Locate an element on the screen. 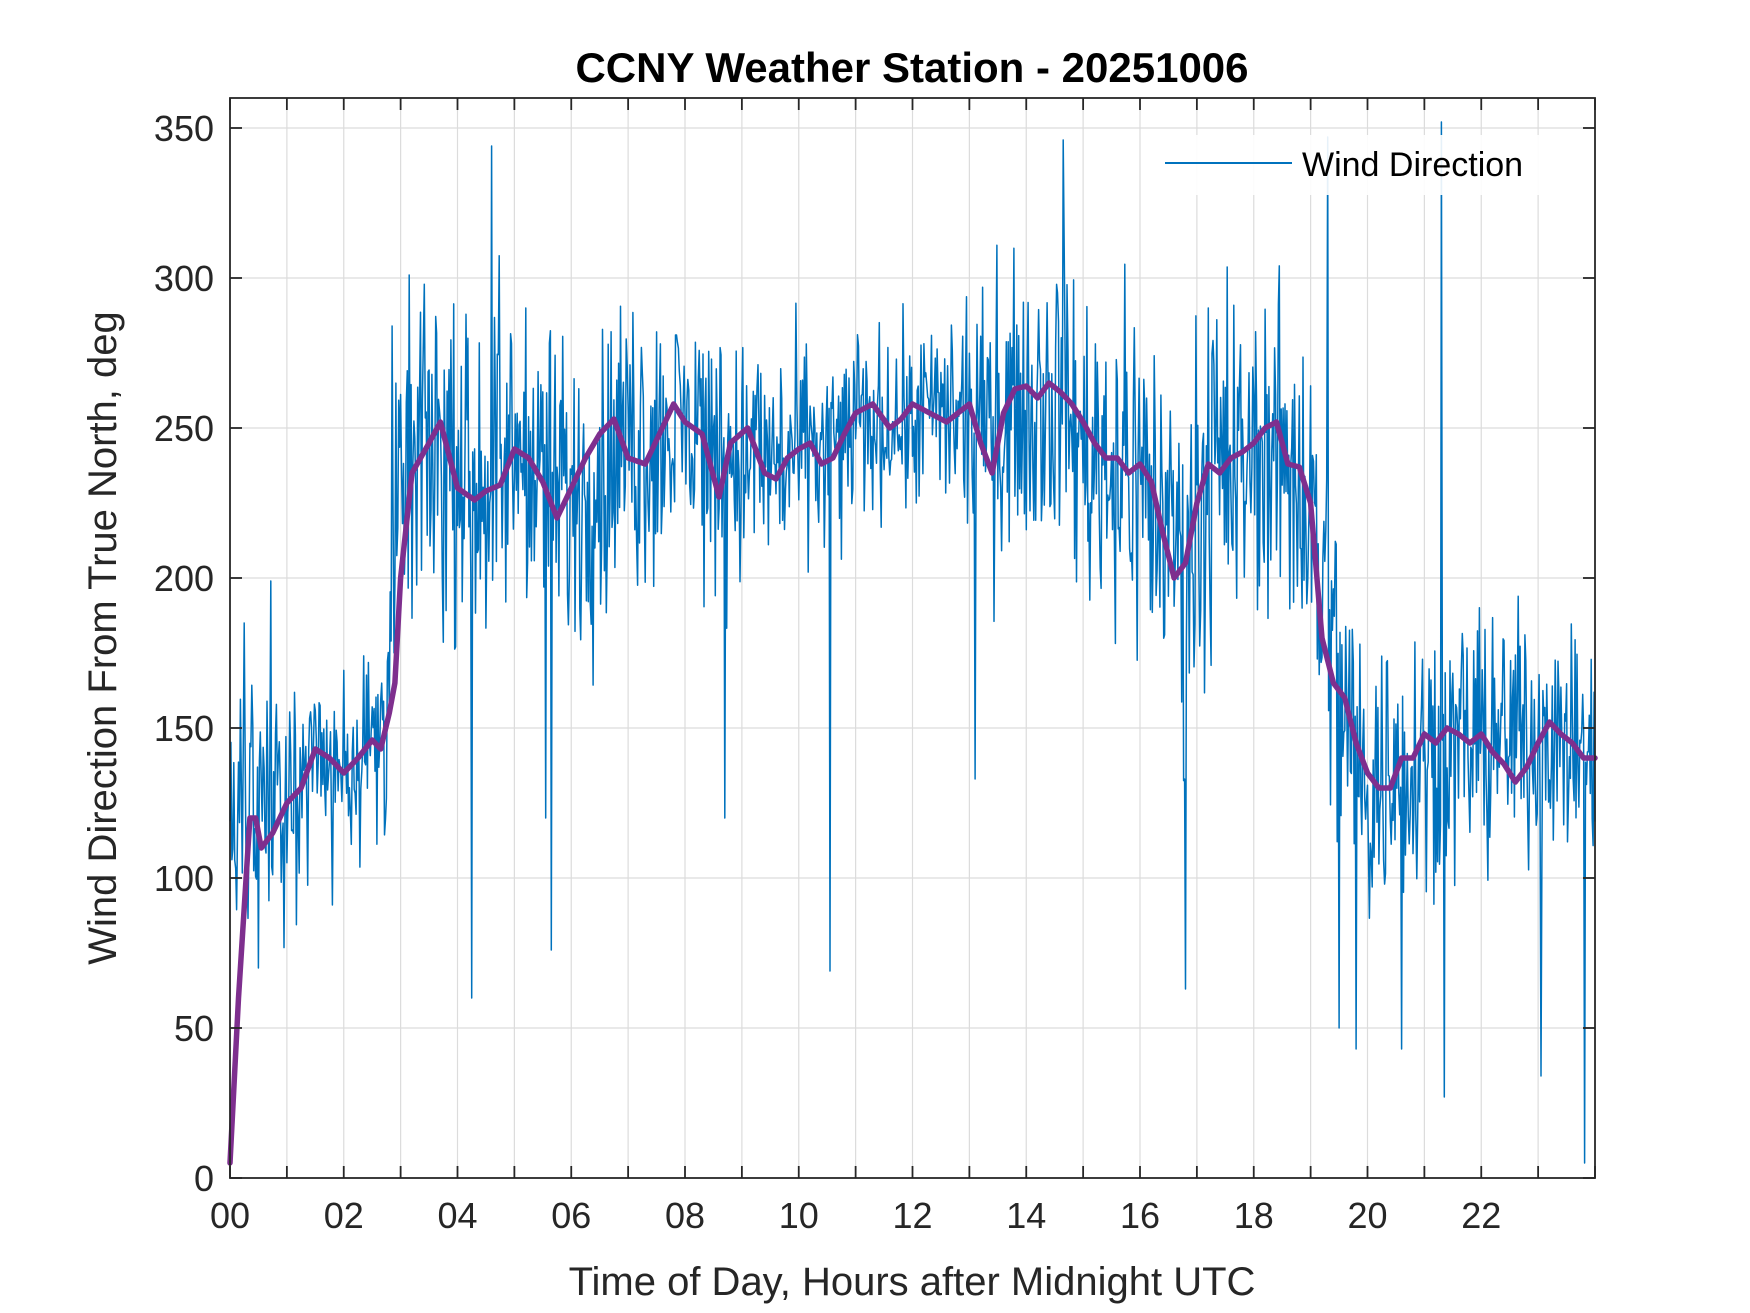 The image size is (1750, 1313). y-tick-label: 100 is located at coordinates (184, 878).